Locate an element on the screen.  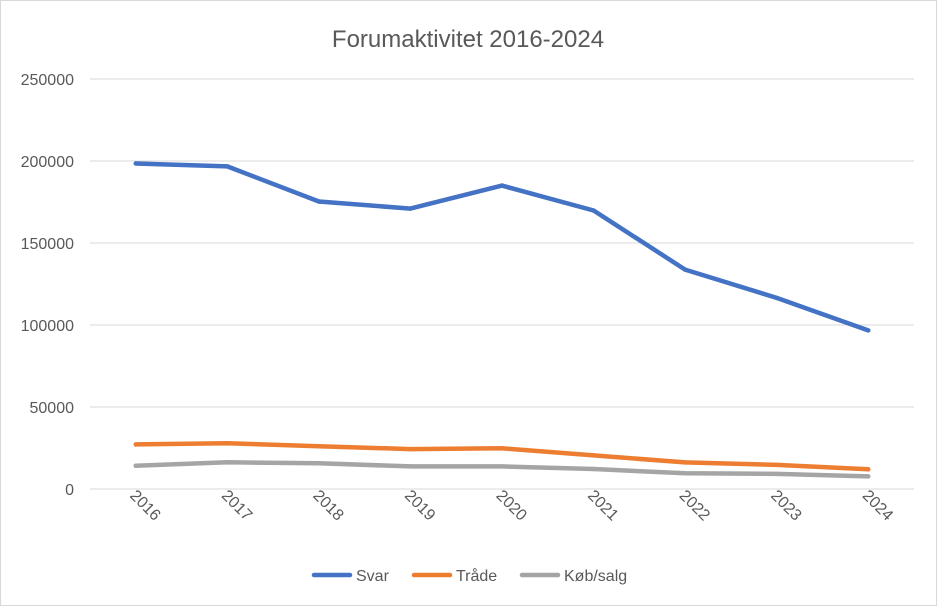
legend-label: Køb/salg is located at coordinates (595, 576).